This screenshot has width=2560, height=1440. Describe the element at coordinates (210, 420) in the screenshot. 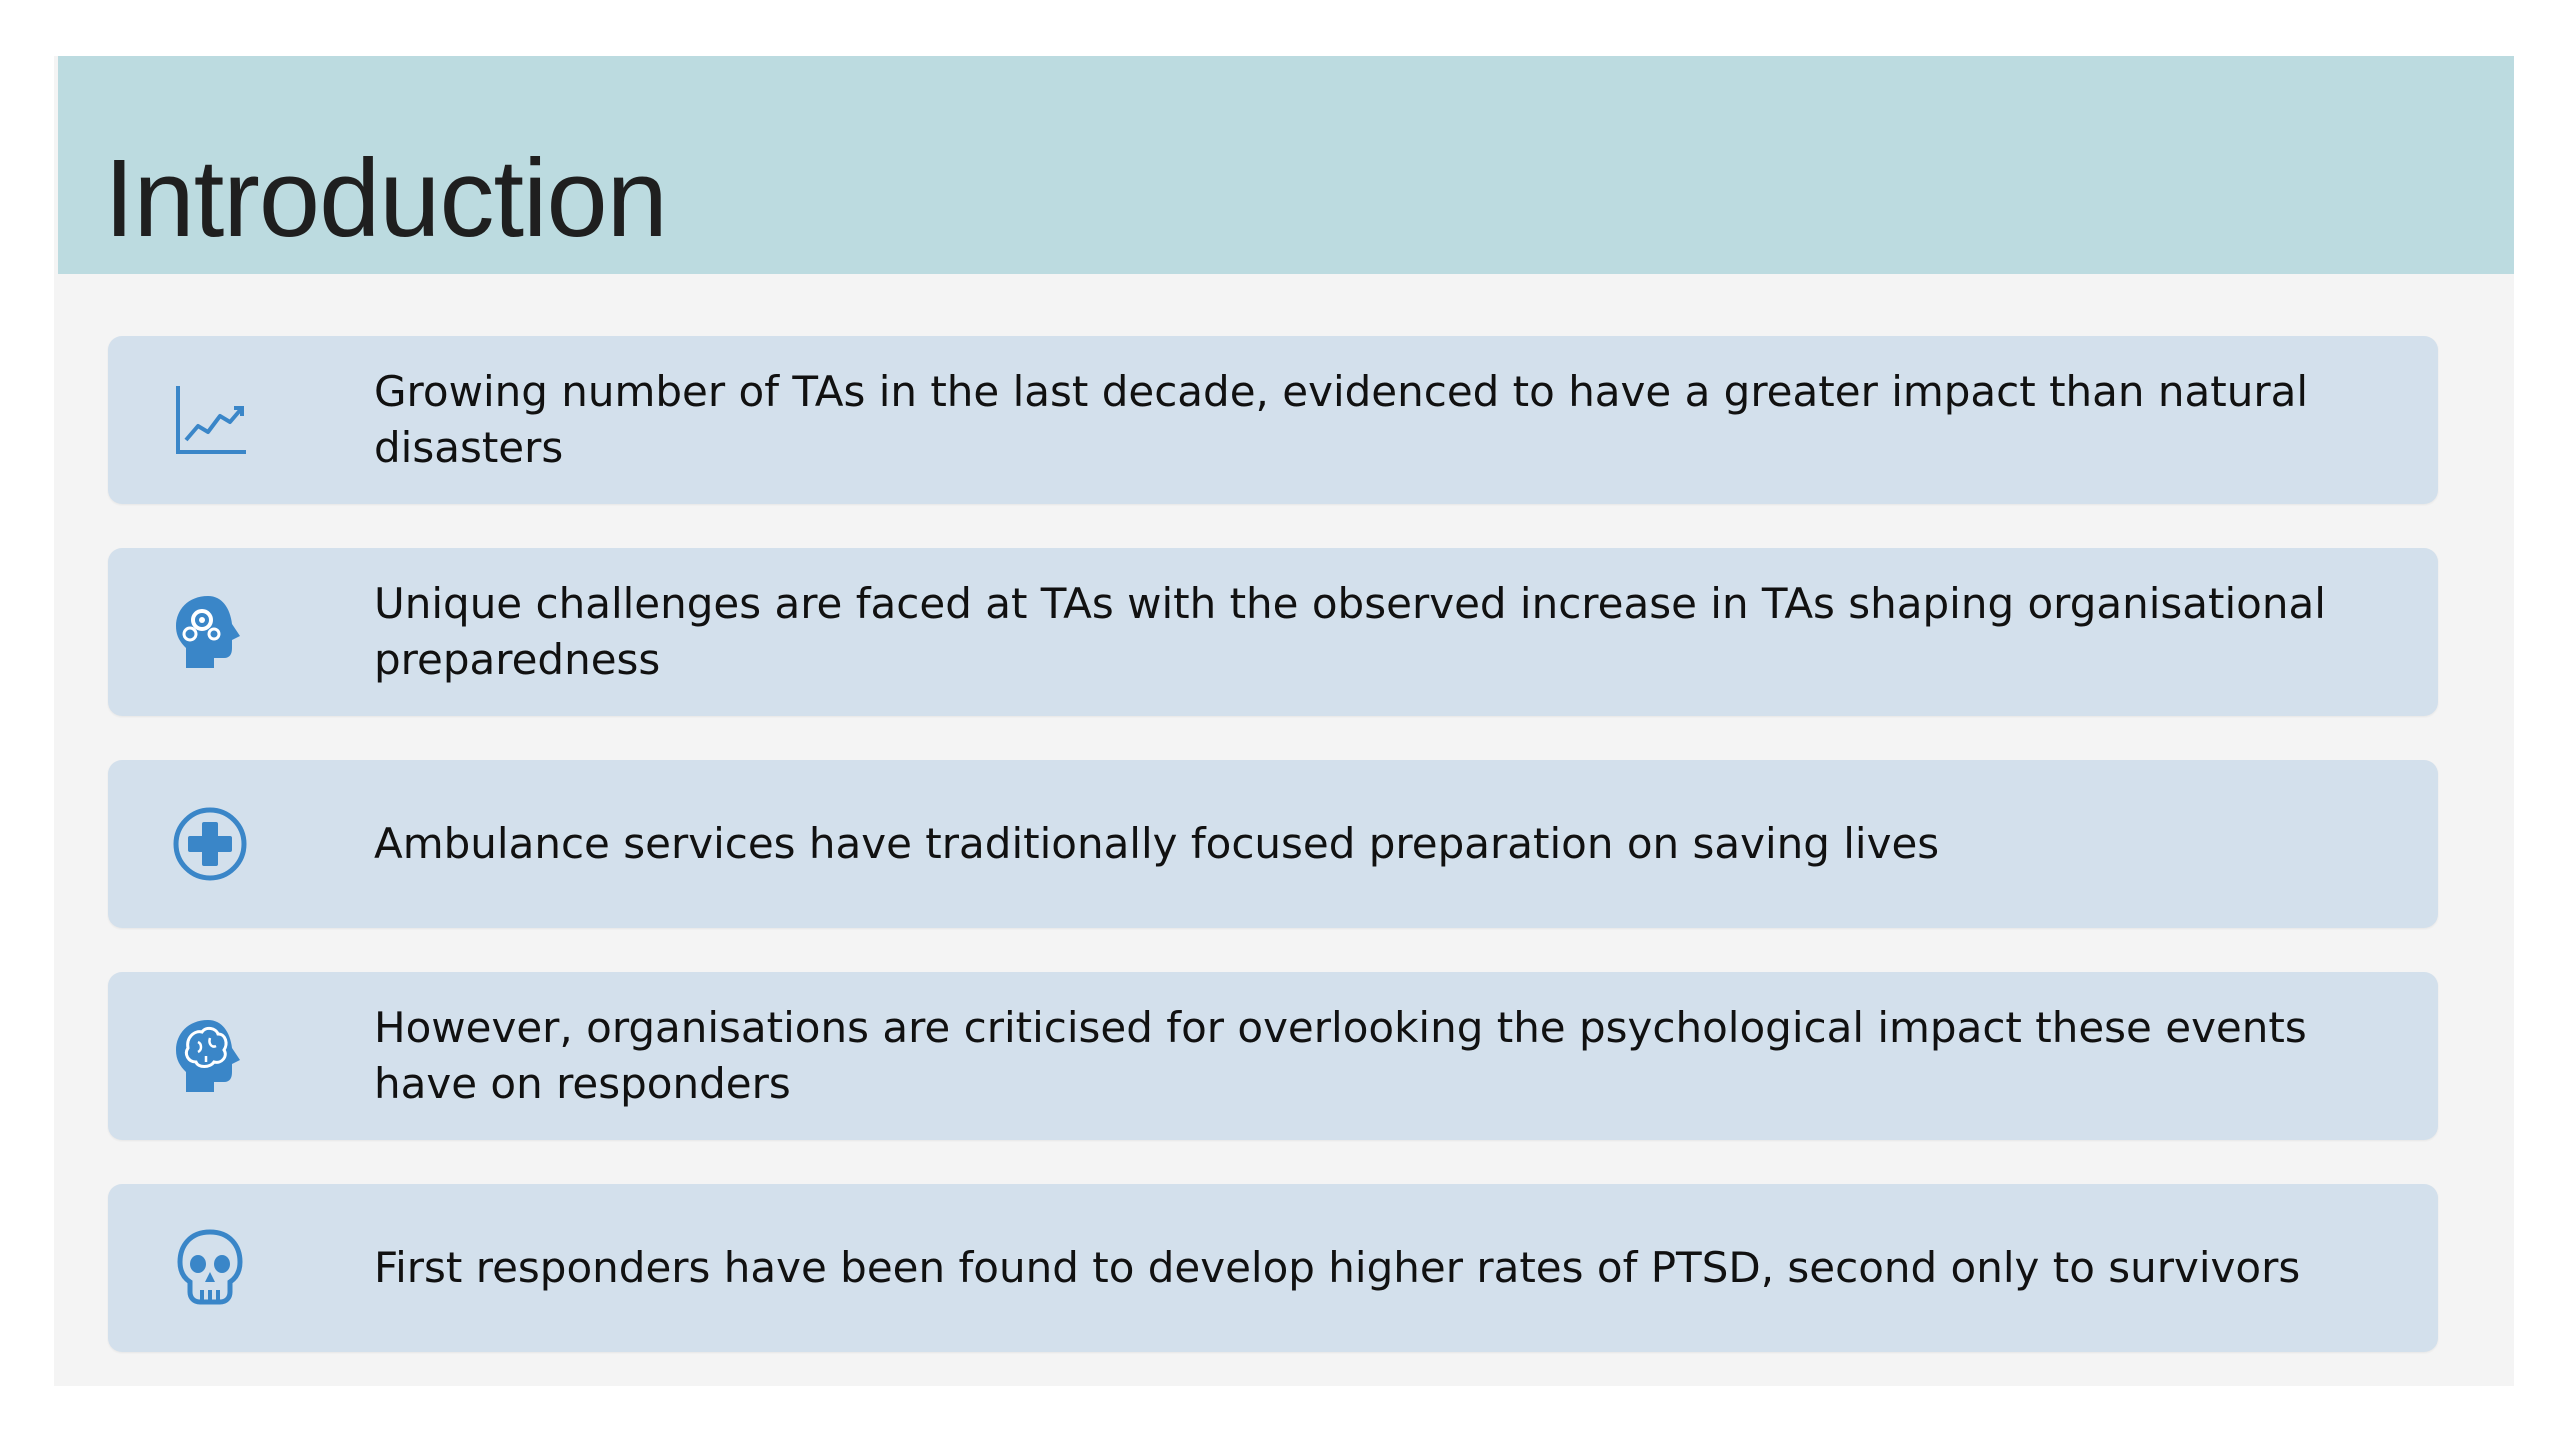

I see `line-chart-icon` at that location.